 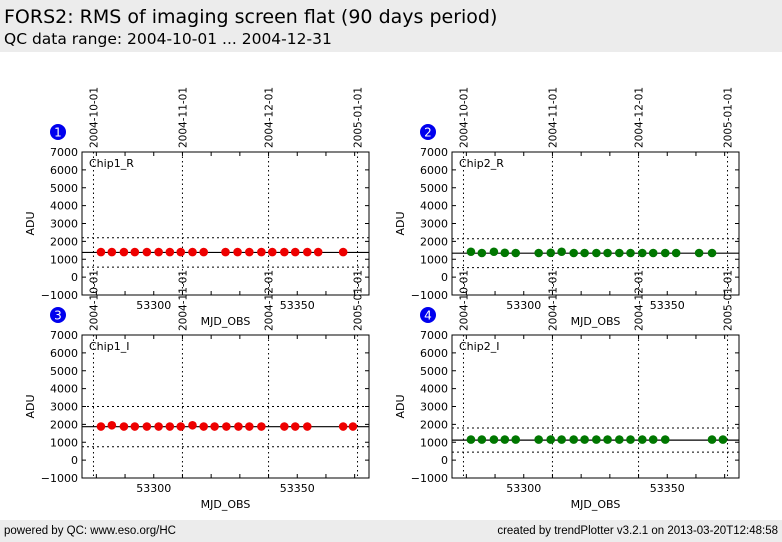 What do you see at coordinates (434, 206) in the screenshot?
I see `y-tick-label: 4000` at bounding box center [434, 206].